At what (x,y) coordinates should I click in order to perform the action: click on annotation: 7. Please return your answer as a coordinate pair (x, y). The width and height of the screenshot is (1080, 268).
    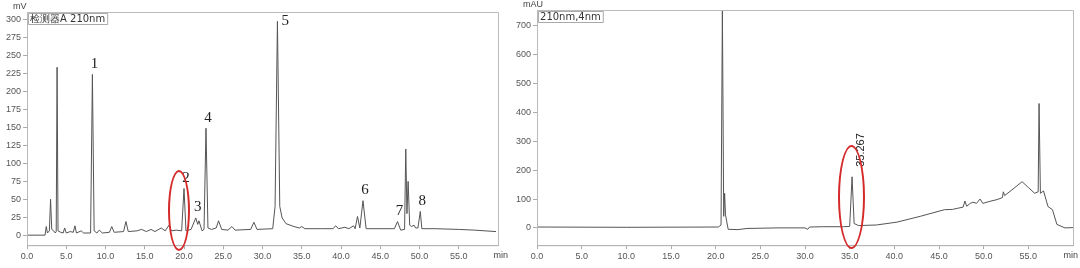
    Looking at the image, I should click on (399, 209).